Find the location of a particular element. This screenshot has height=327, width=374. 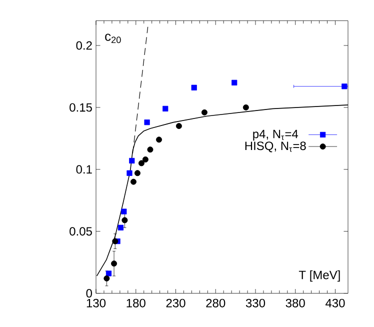

x-tick-label: 230 is located at coordinates (176, 303).